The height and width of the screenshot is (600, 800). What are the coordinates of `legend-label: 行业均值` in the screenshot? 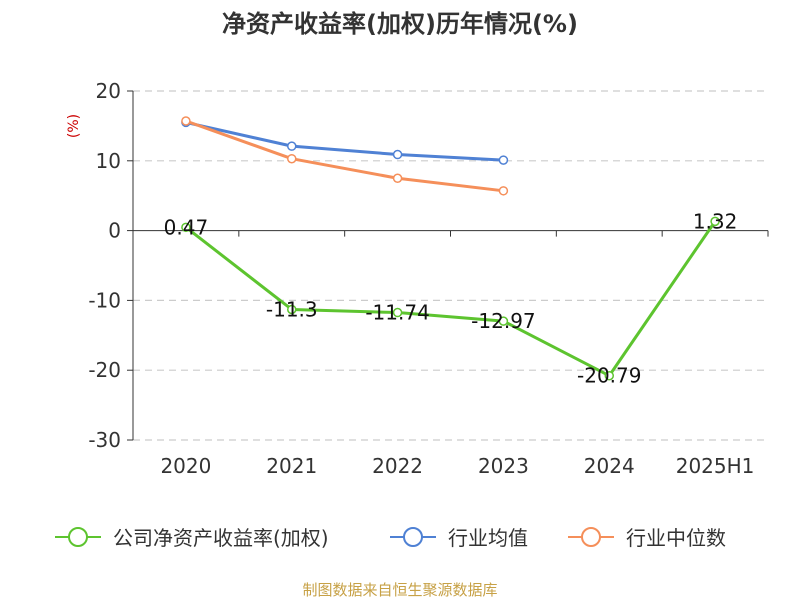 It's located at (488, 538).